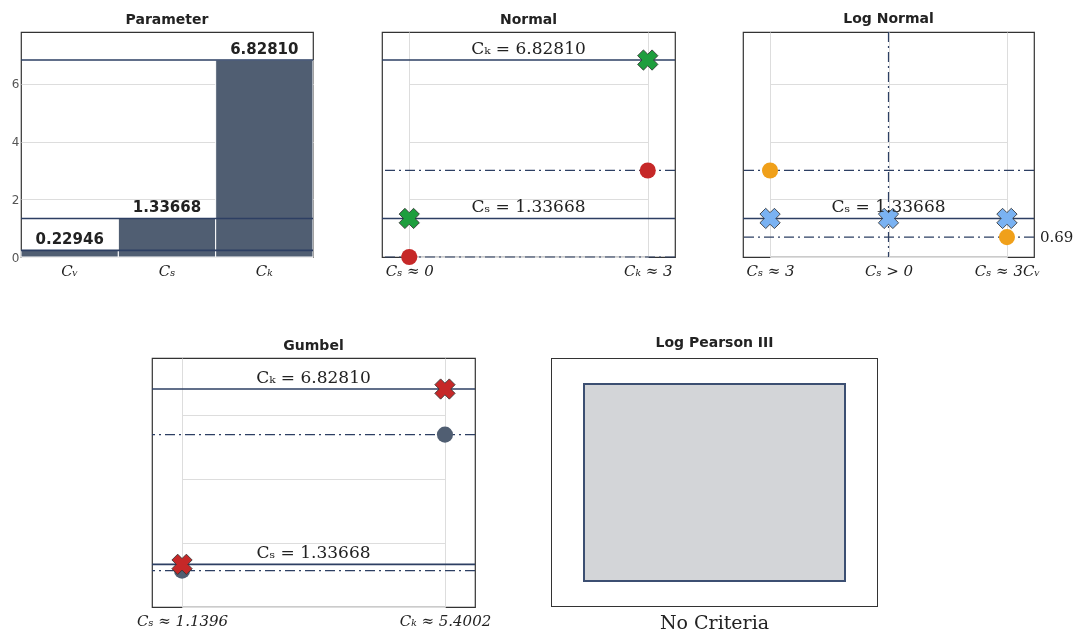 Image resolution: width=1088 pixels, height=639 pixels. Describe the element at coordinates (648, 270) in the screenshot. I see `x-tick-label: Cₖ ≈ 3` at that location.